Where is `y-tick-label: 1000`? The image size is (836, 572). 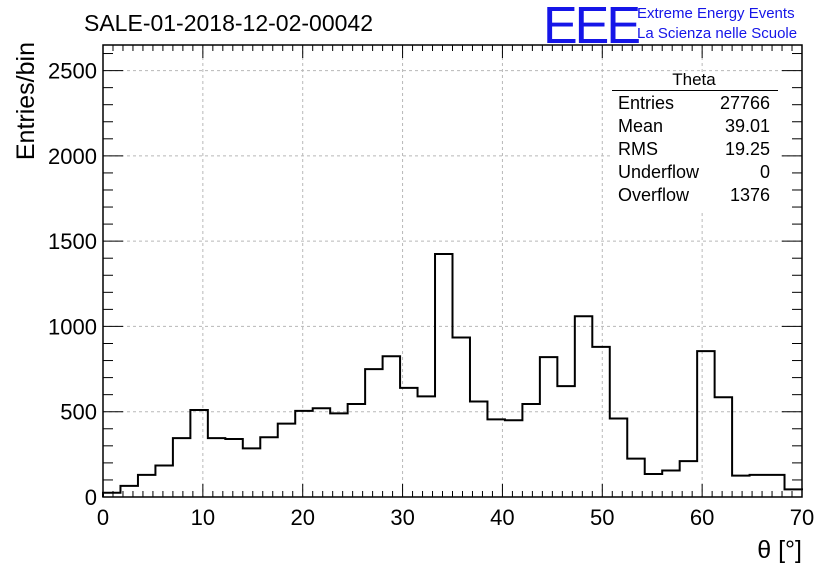
y-tick-label: 1000 is located at coordinates (72, 326).